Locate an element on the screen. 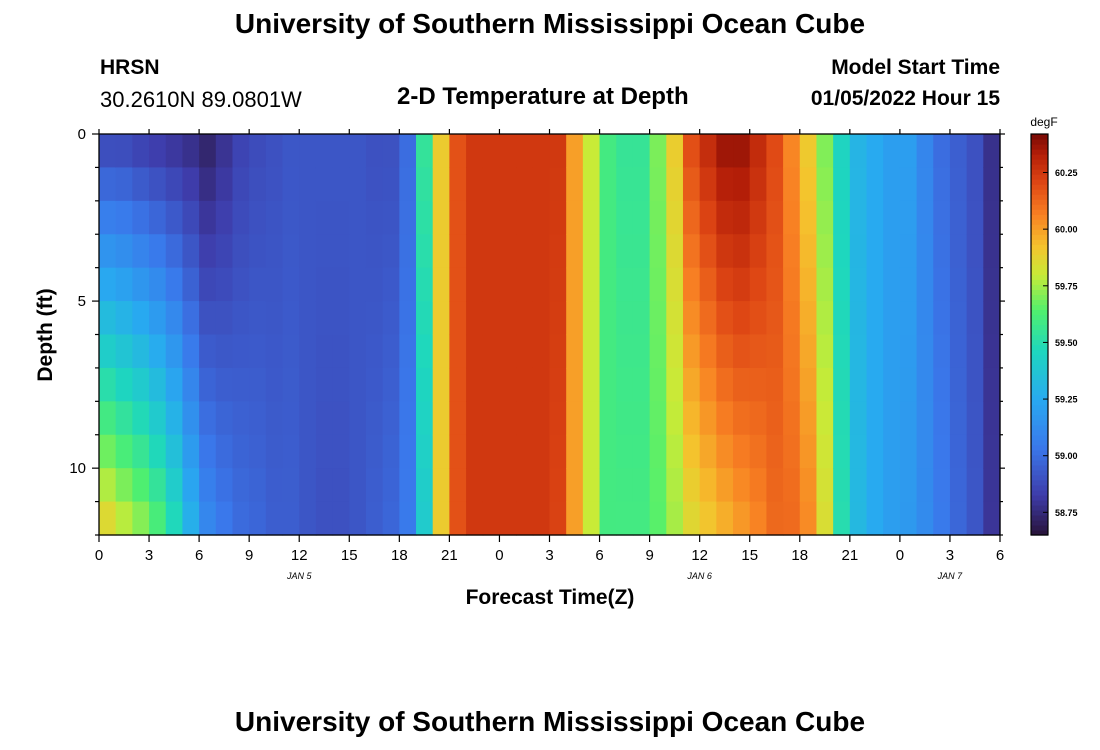 The image size is (1100, 750). colorbar-unit: degF is located at coordinates (1043, 122).